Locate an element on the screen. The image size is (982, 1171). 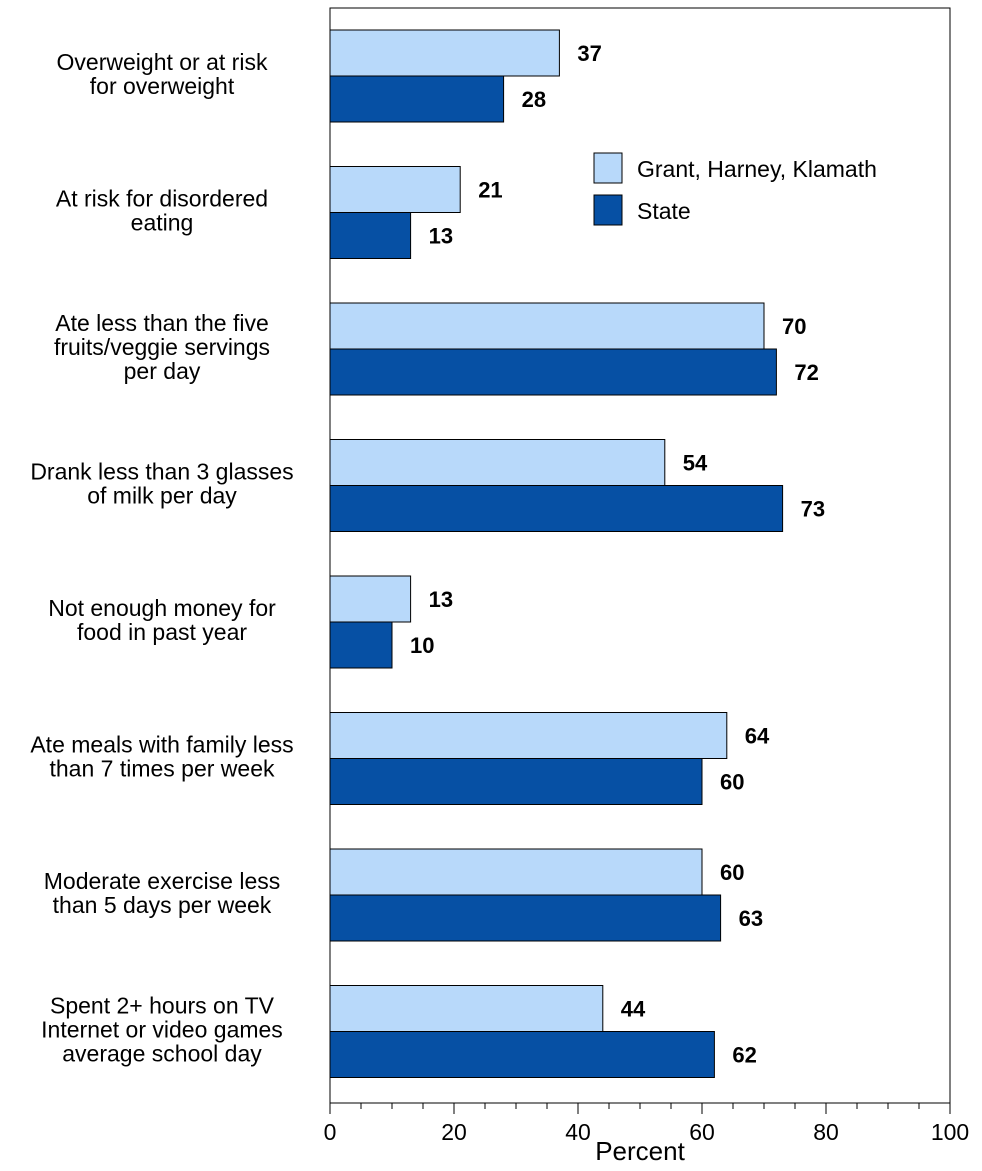
category-label-line: than 5 days per week is located at coordinates (162, 905).